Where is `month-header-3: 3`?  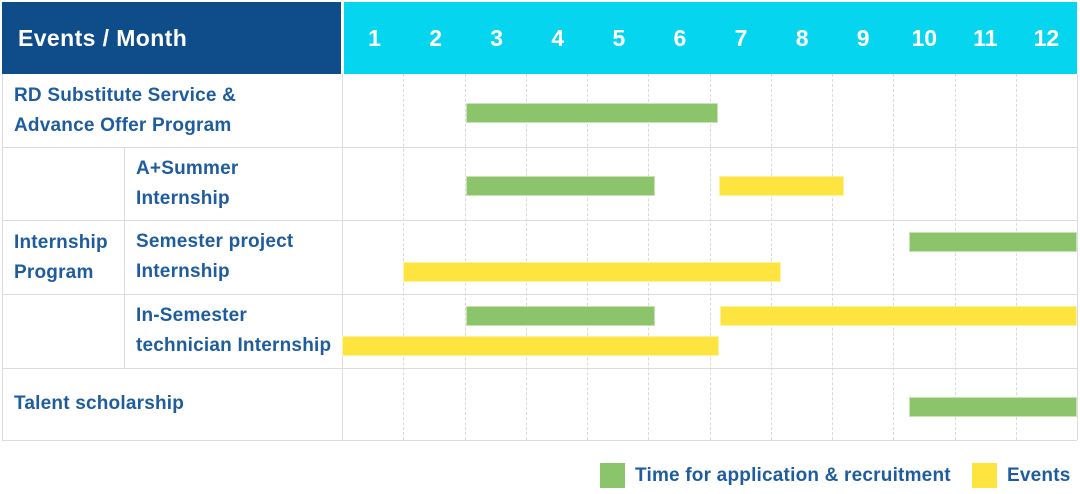
month-header-3: 3 is located at coordinates (497, 37).